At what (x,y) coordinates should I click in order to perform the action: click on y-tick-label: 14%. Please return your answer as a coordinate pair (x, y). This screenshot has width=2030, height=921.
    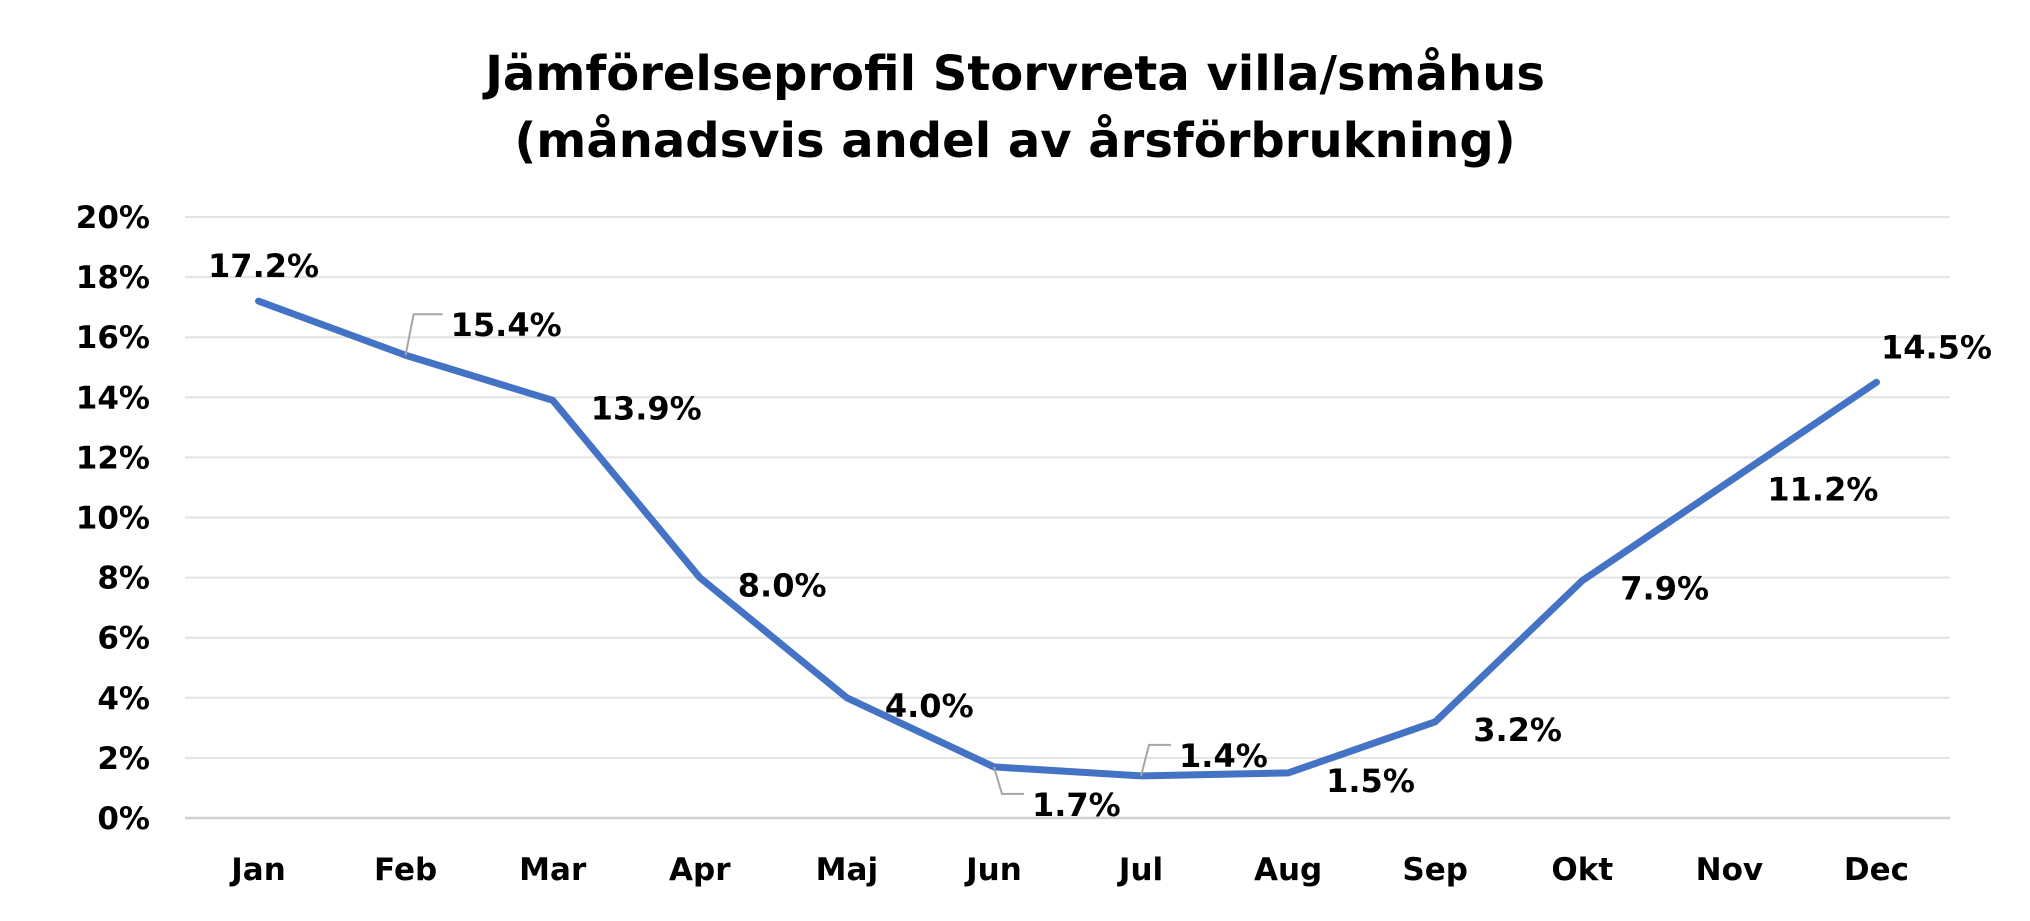
    Looking at the image, I should click on (113, 398).